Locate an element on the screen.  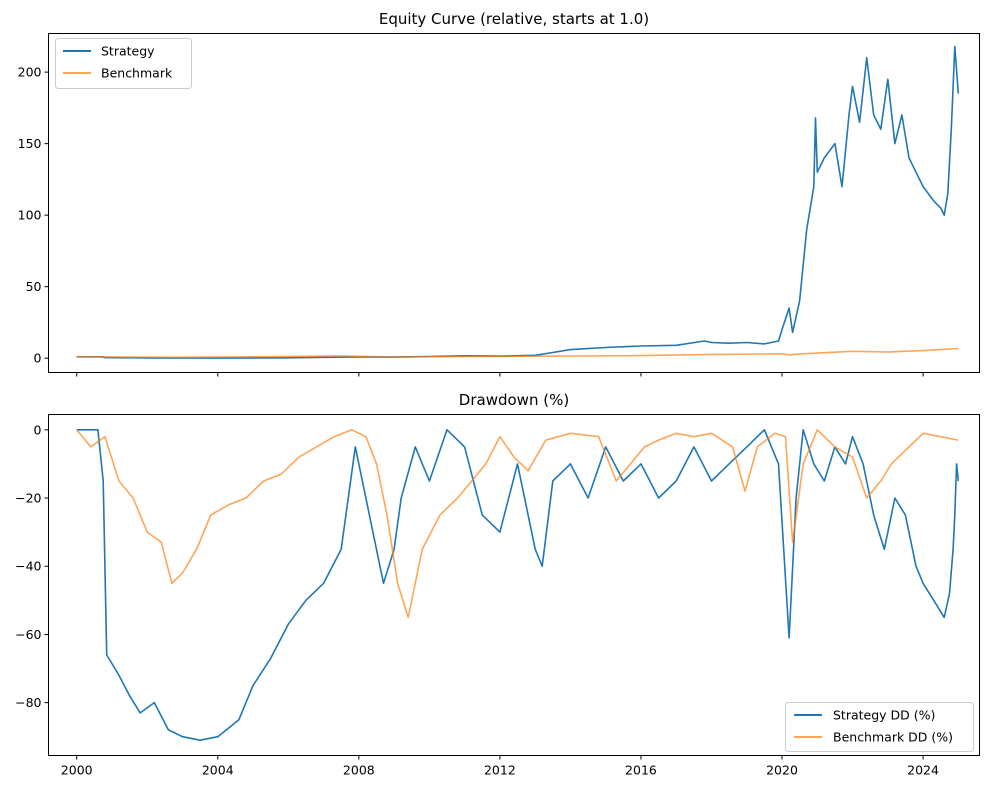
drawdown-legend: Strategy DD (%) Benchmark DD (%) is located at coordinates (879, 727).